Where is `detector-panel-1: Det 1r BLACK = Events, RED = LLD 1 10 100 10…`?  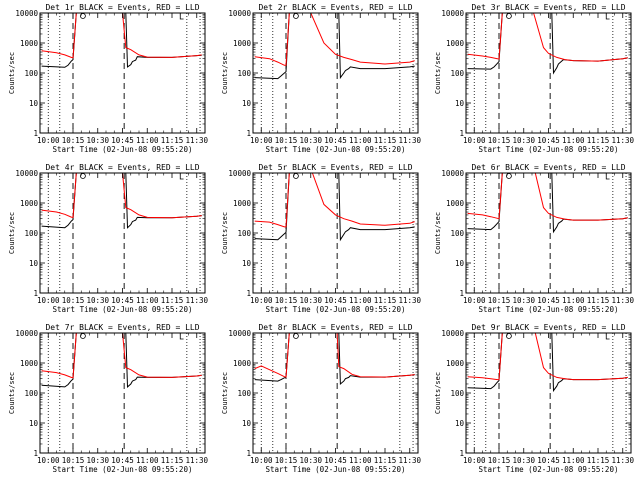 detector-panel-1: Det 1r BLACK = Events, RED = LLD 1 10 100 10… is located at coordinates (108, 78).